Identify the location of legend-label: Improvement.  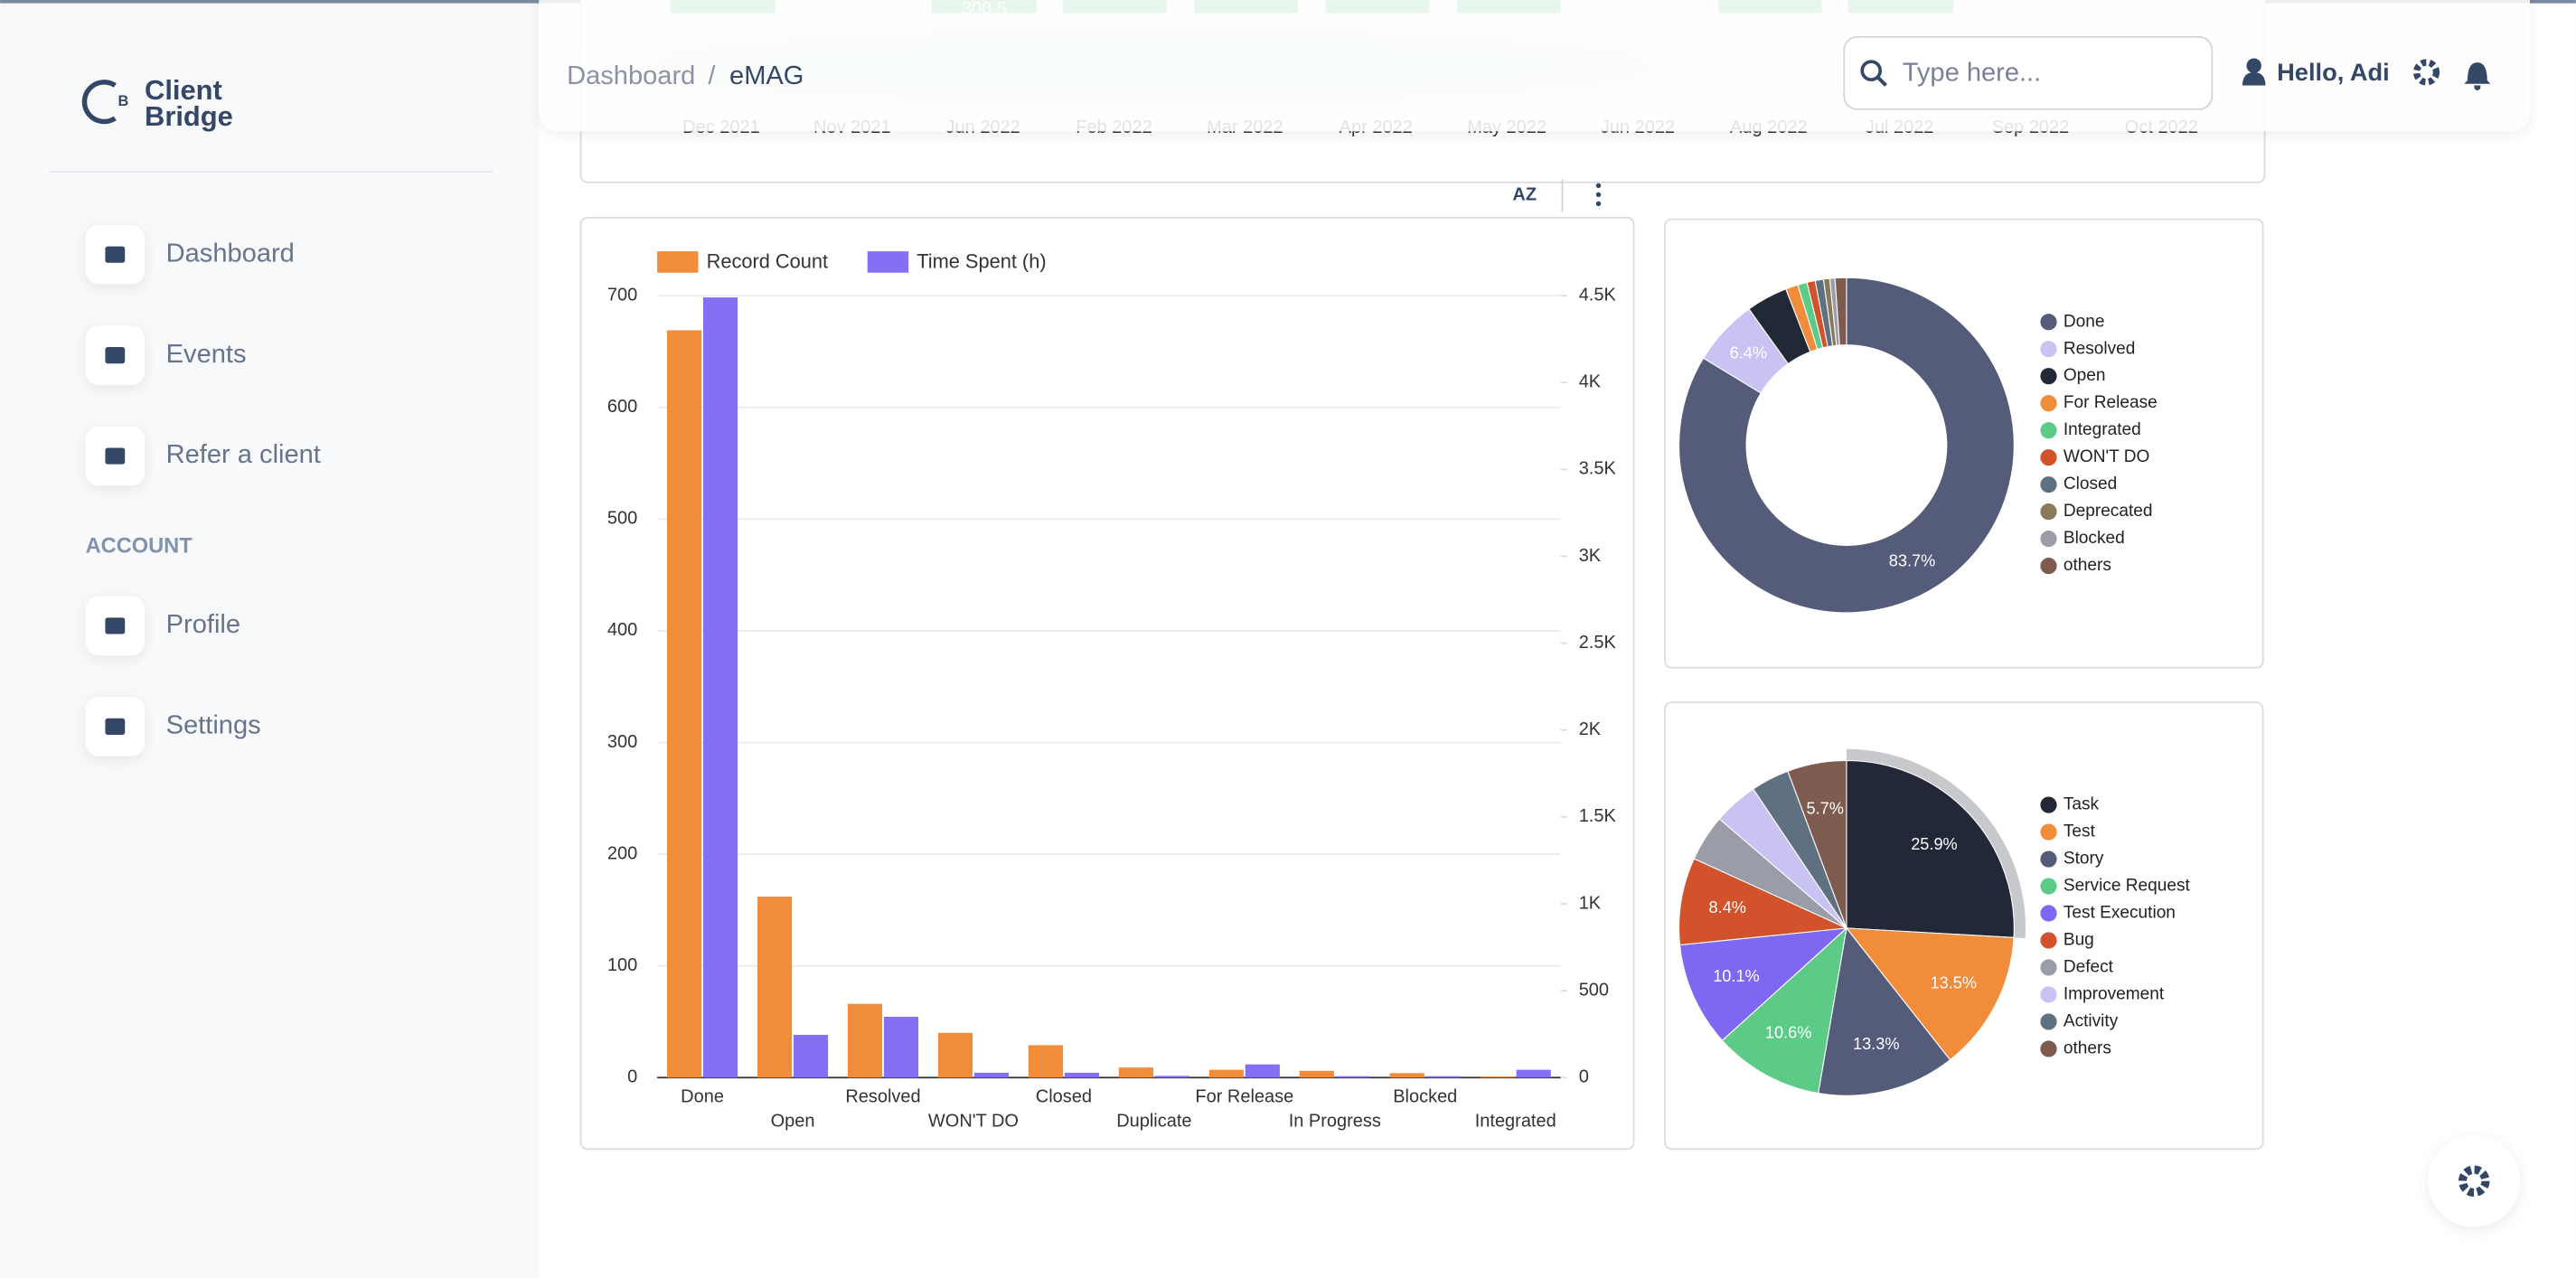
(2115, 994).